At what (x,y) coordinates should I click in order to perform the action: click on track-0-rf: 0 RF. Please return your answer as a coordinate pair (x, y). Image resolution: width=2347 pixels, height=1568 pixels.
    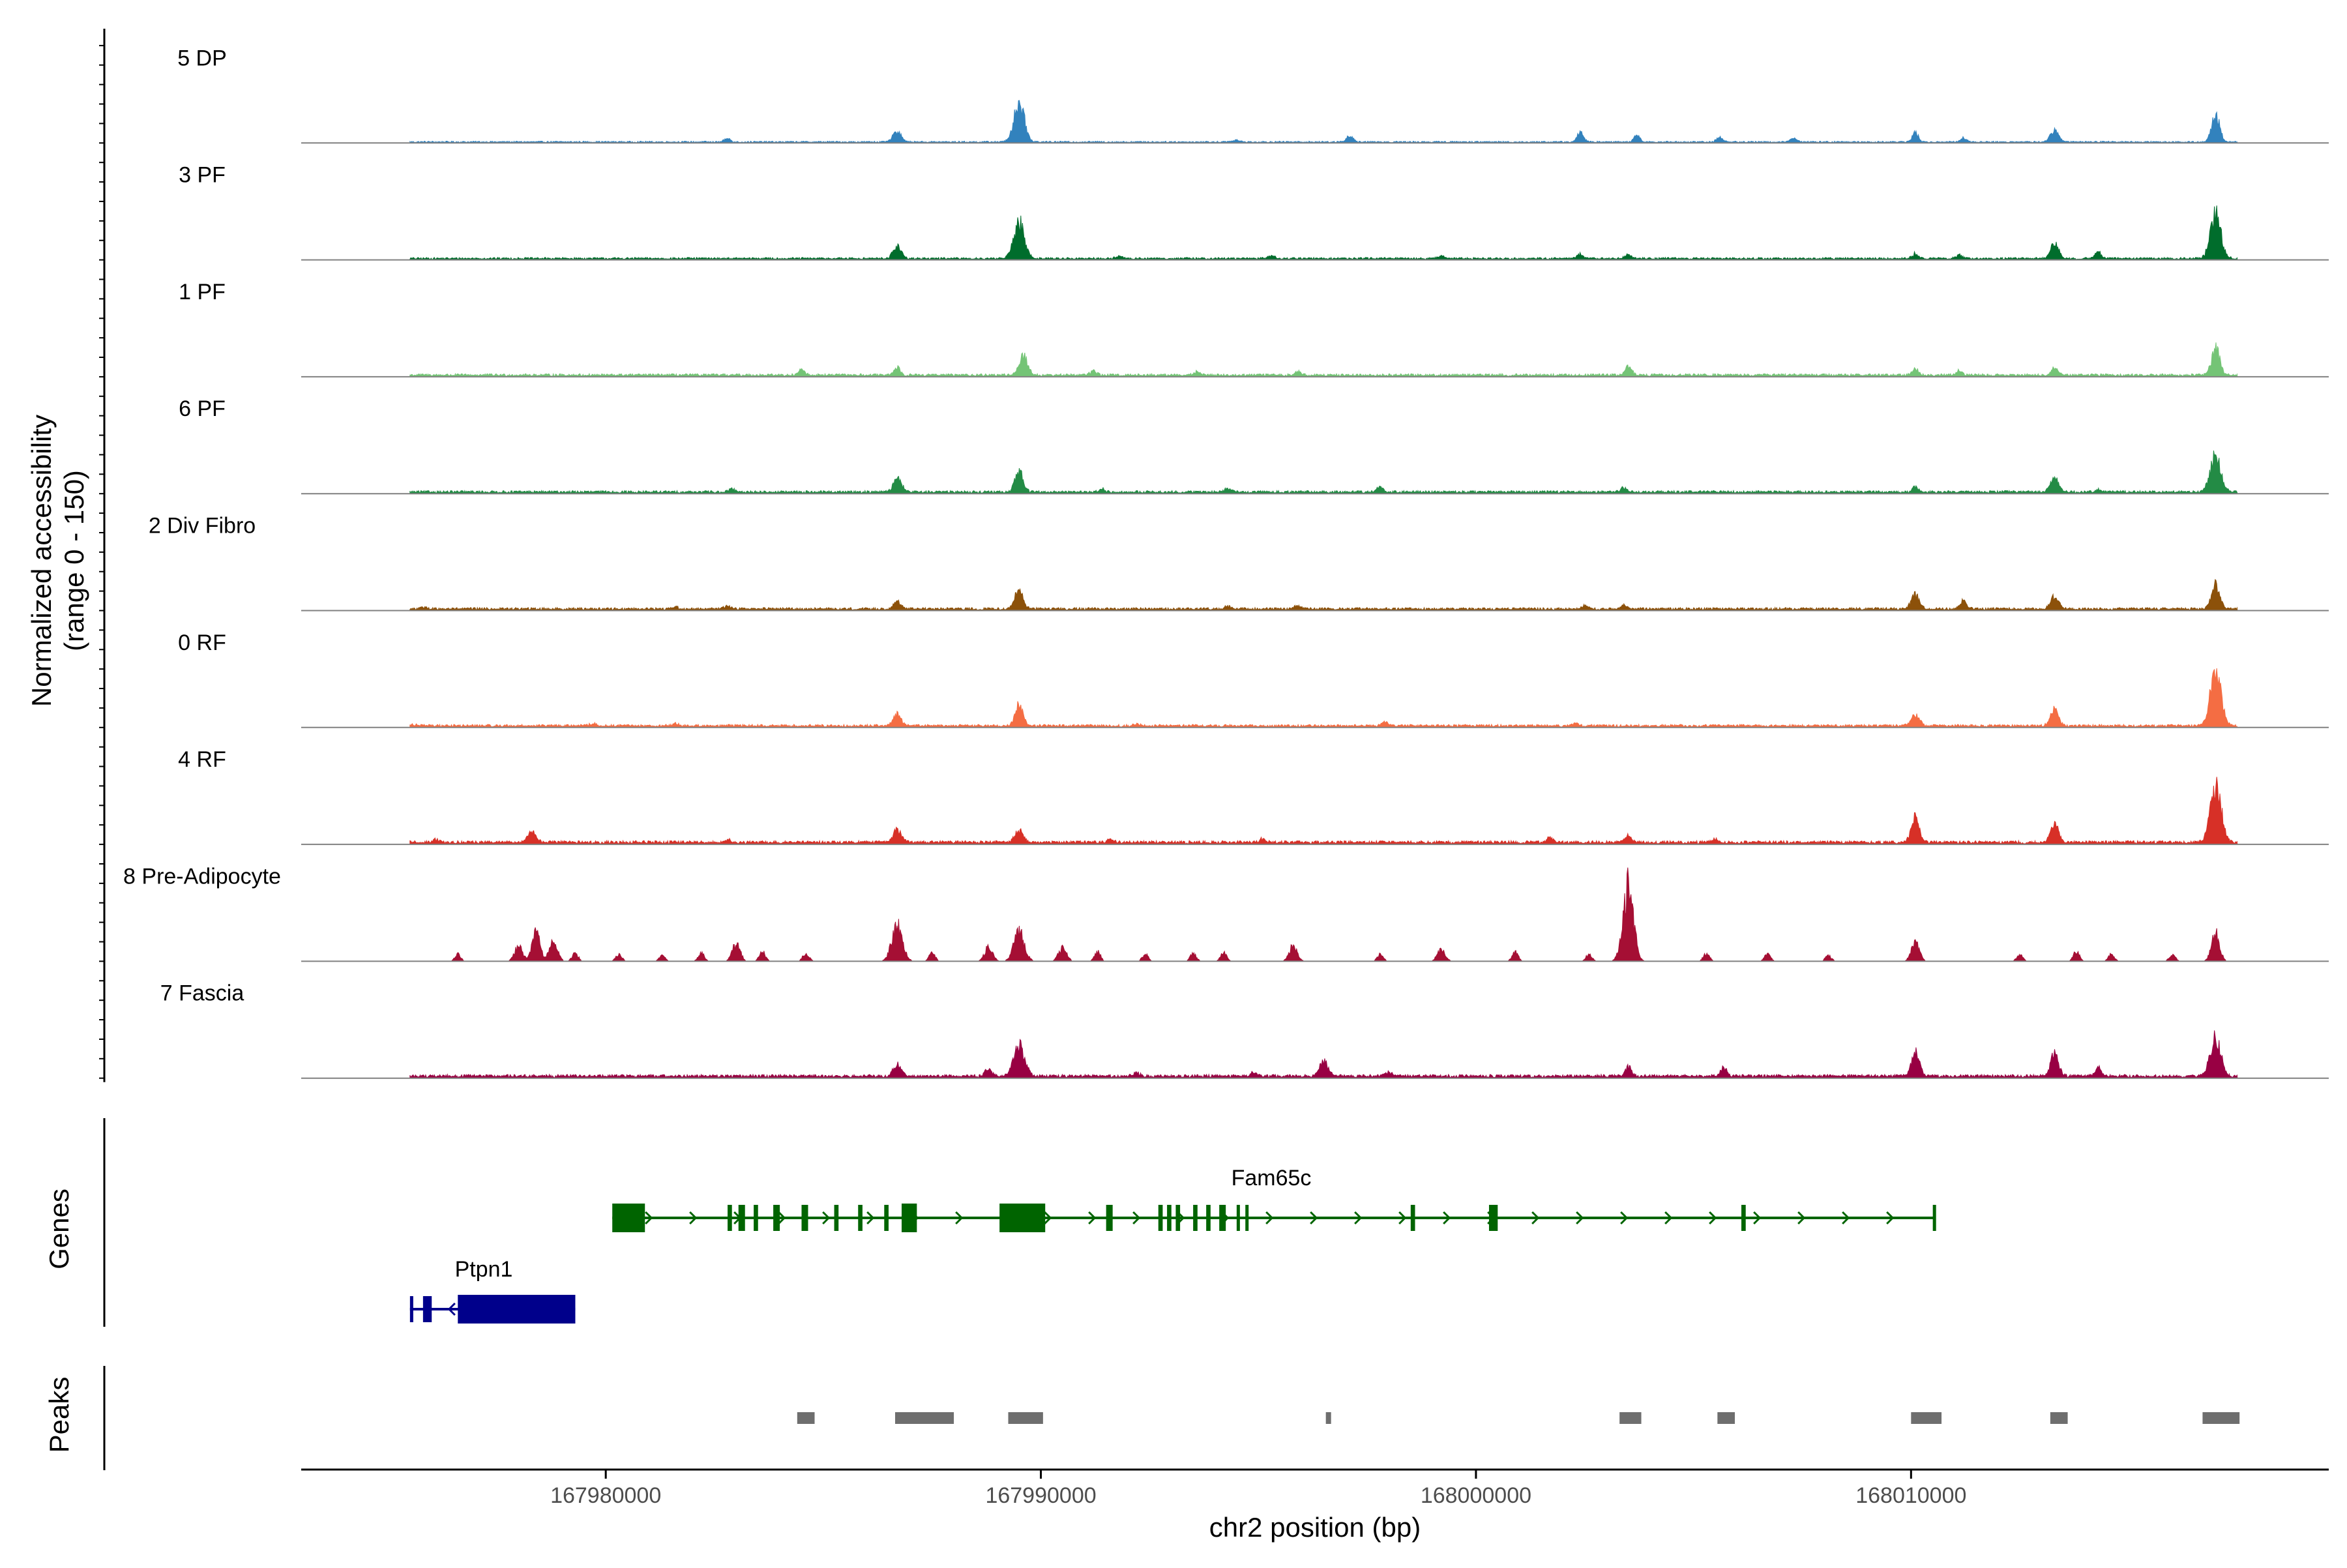
    Looking at the image, I should click on (1253, 679).